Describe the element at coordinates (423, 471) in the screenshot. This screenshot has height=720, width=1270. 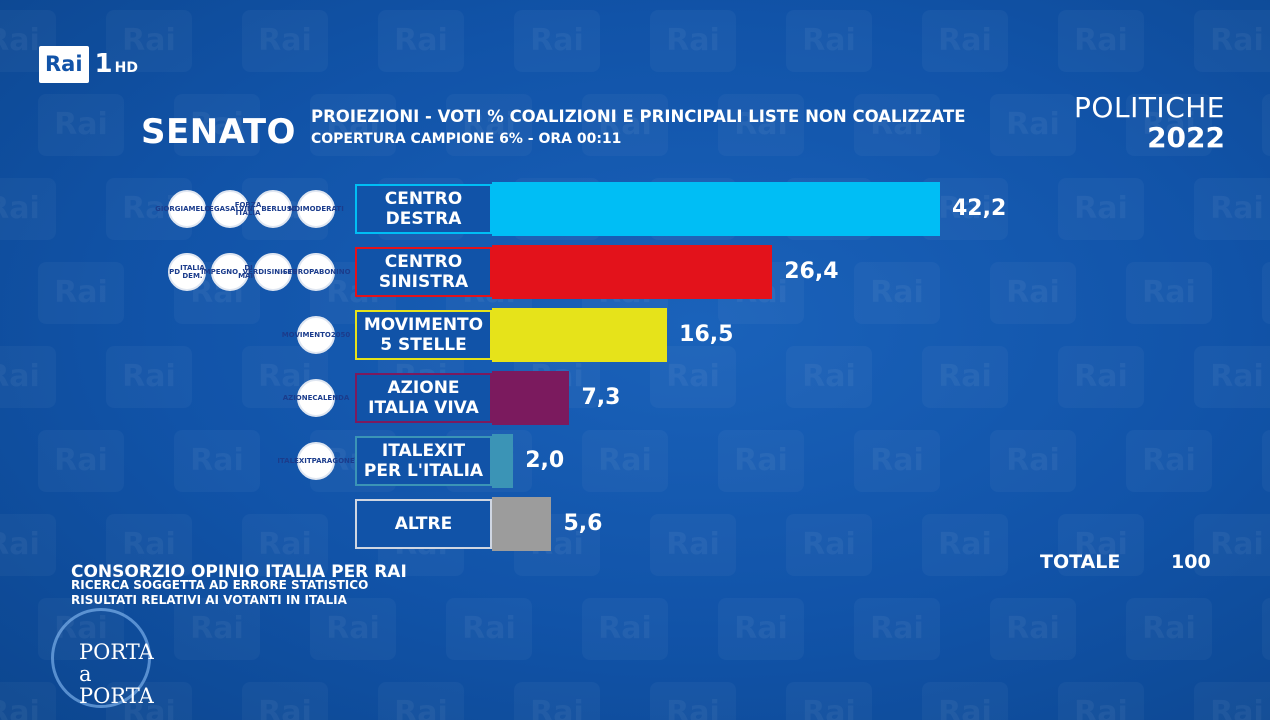
I see `category-label-line: PER L'ITALIA` at that location.